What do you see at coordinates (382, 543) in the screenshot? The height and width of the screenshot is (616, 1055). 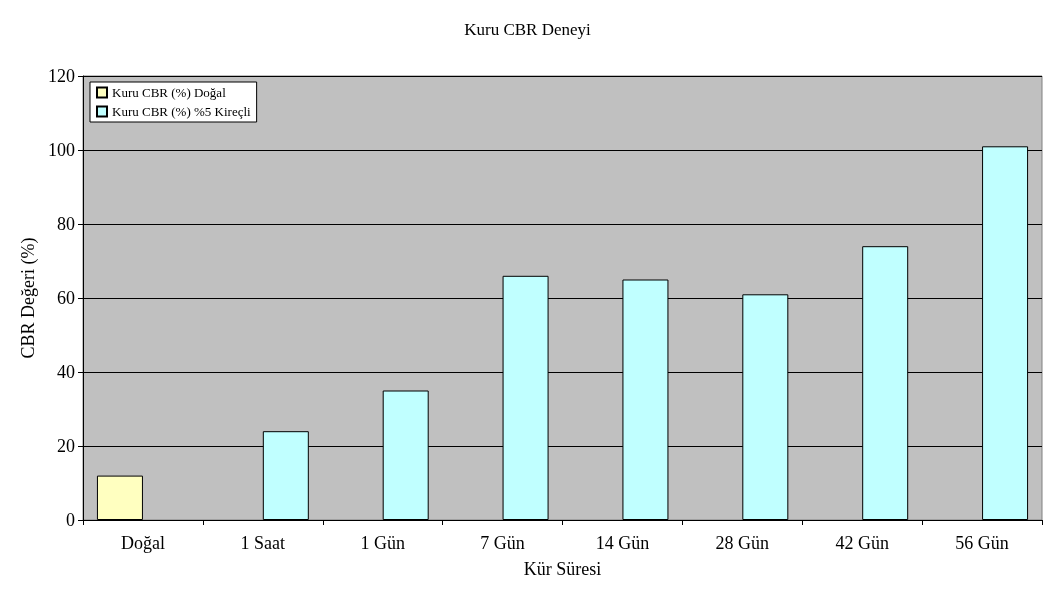 I see `x-tick-label: 1 Gün` at bounding box center [382, 543].